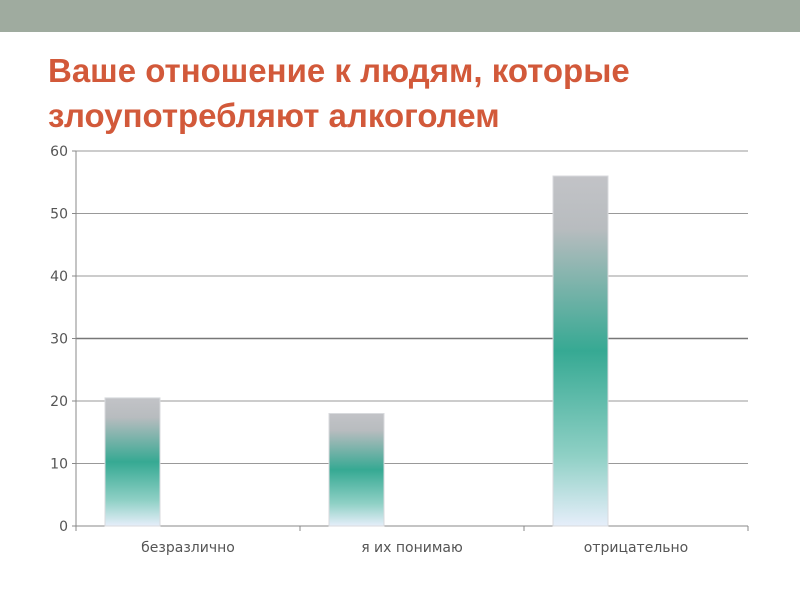 Image resolution: width=800 pixels, height=600 pixels. Describe the element at coordinates (188, 548) in the screenshot. I see `x-tick-label: безразлично` at that location.